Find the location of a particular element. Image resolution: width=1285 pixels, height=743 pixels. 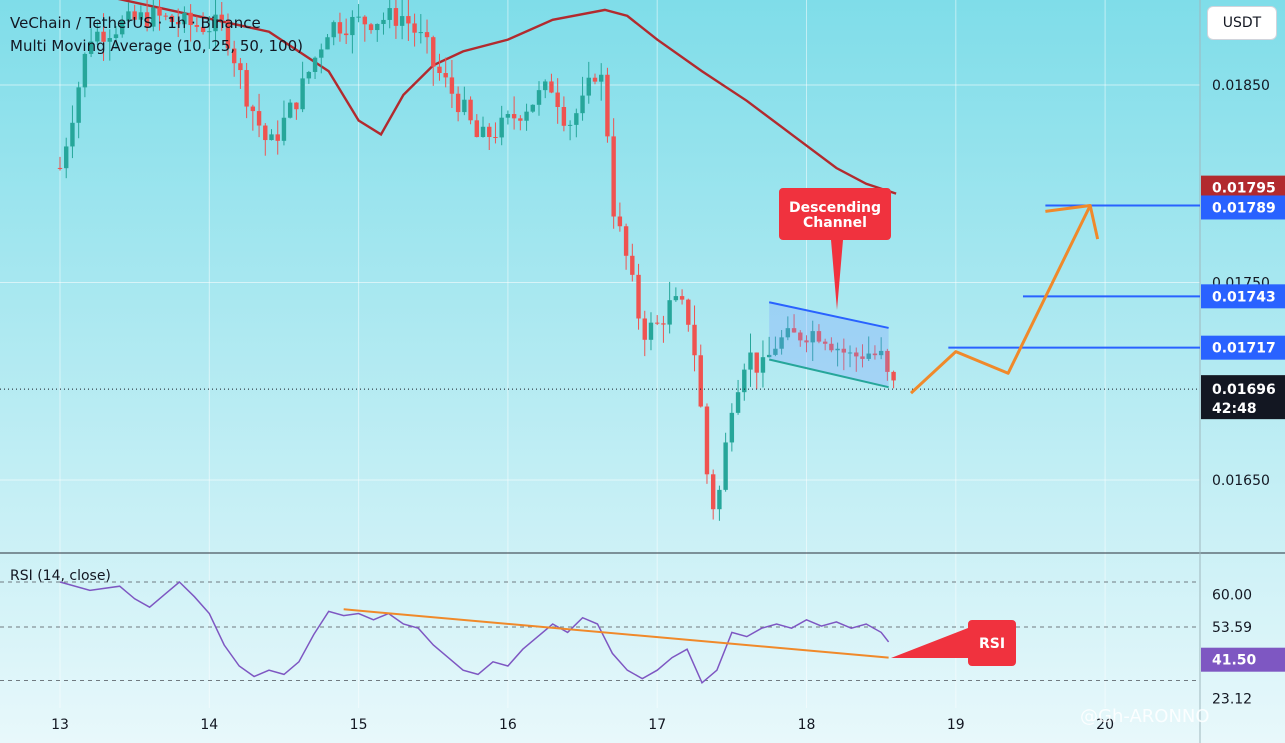

target3-price-tag-bg is located at coordinates (1243, 207).